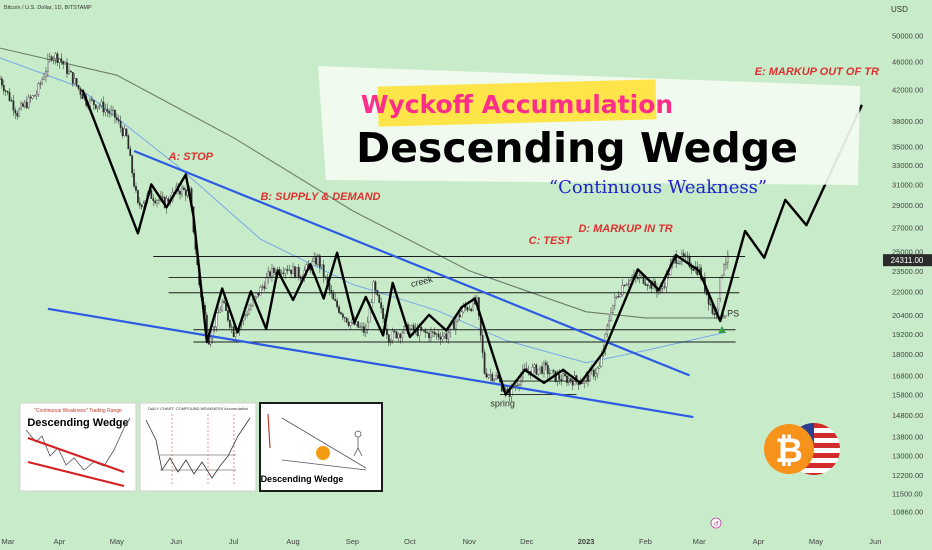 The height and width of the screenshot is (550, 932). What do you see at coordinates (722, 329) in the screenshot?
I see `lps-marker` at bounding box center [722, 329].